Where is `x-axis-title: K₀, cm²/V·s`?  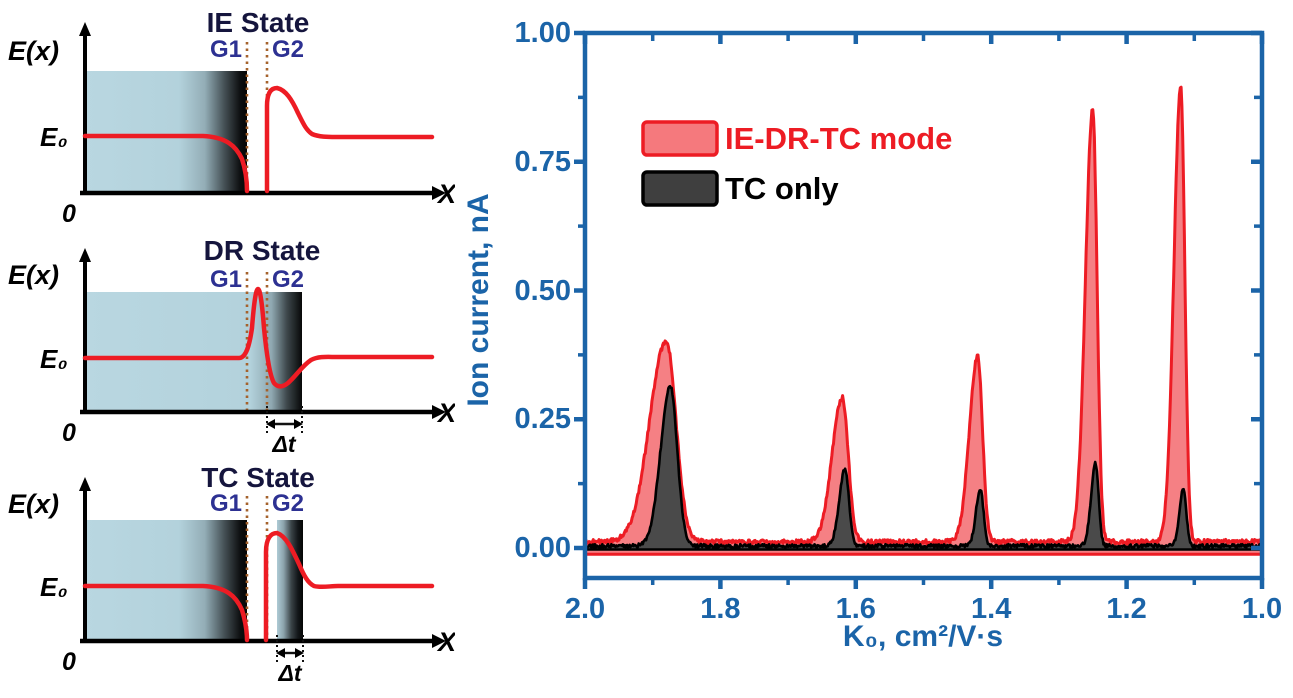 x-axis-title: K₀, cm²/V·s is located at coordinates (923, 636).